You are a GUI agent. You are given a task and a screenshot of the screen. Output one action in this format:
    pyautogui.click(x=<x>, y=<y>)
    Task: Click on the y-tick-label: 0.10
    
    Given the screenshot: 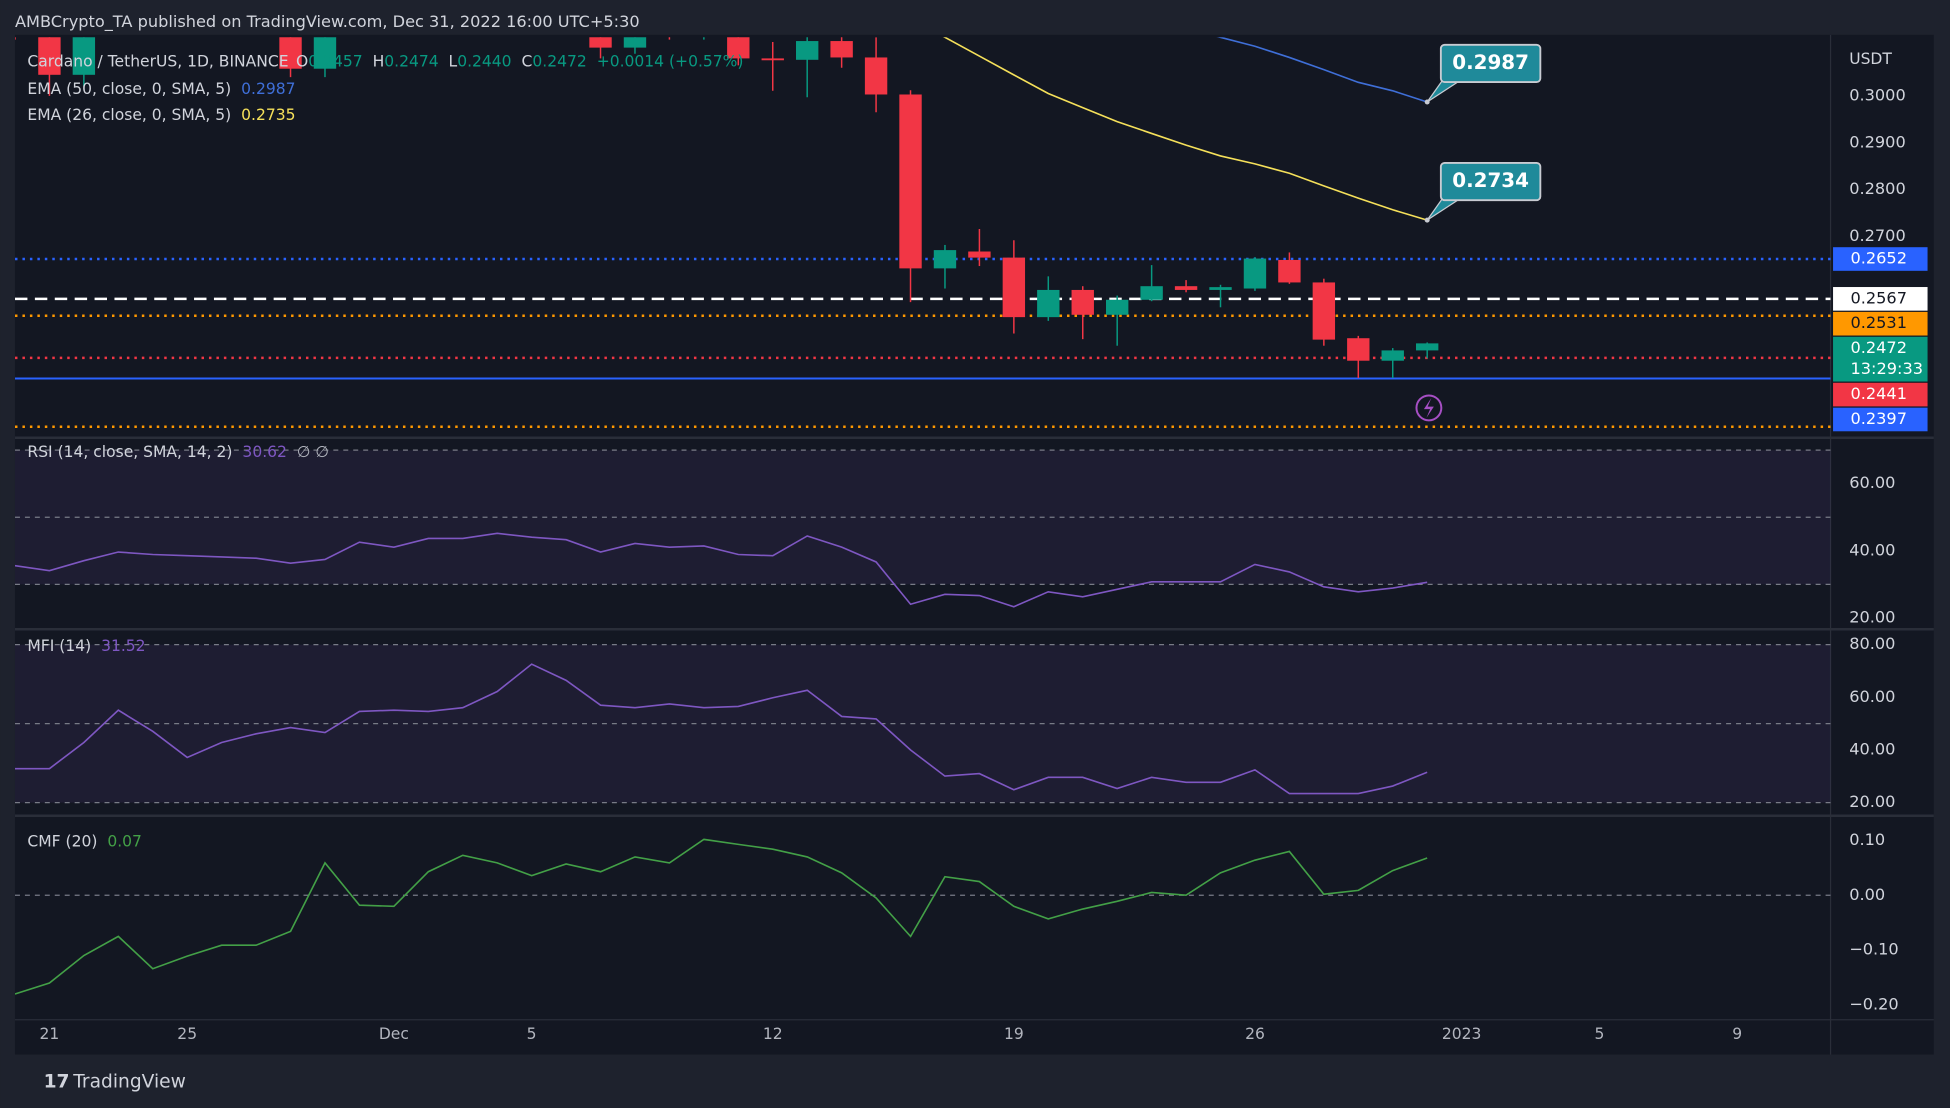 What is the action you would take?
    pyautogui.click(x=1867, y=839)
    